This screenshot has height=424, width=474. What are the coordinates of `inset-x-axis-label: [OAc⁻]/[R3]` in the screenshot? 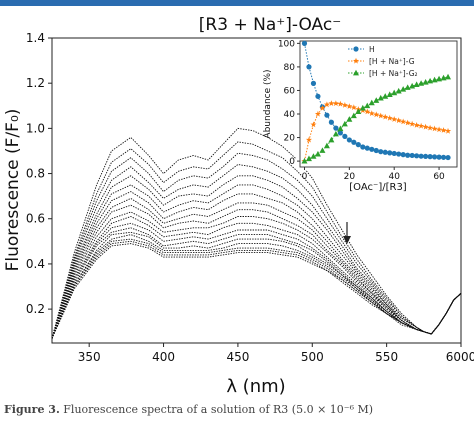 It's located at (378, 187).